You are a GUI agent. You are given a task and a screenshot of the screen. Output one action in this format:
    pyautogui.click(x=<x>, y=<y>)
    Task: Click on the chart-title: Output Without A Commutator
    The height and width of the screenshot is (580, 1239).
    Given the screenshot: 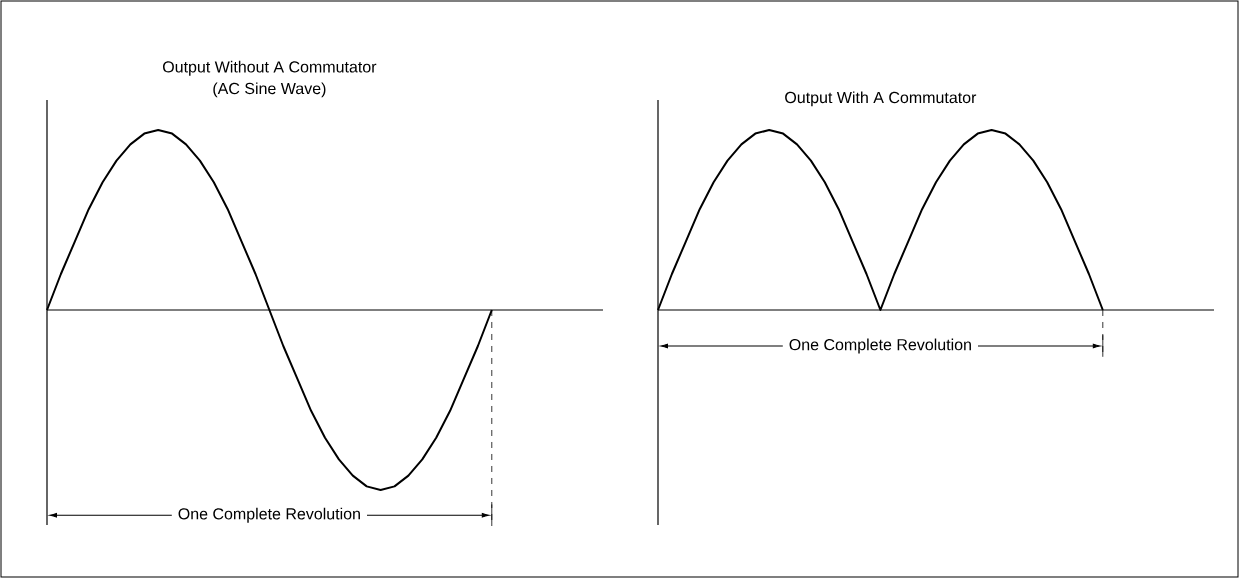 What is the action you would take?
    pyautogui.click(x=270, y=68)
    